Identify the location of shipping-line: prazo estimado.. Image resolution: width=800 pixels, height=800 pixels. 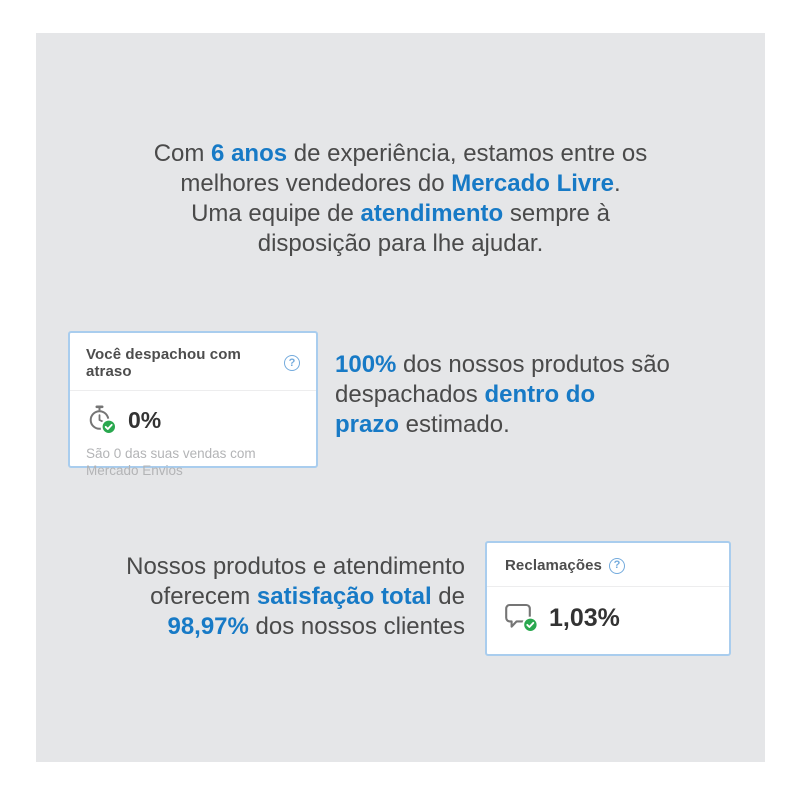
(535, 425).